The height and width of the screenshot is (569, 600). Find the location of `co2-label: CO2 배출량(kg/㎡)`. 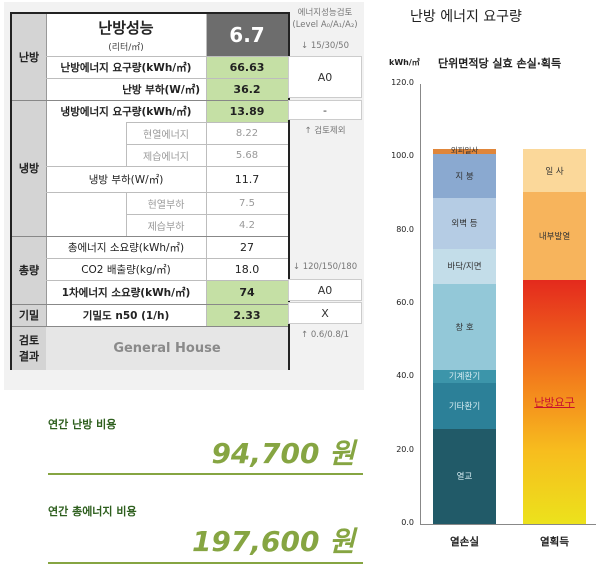

co2-label: CO2 배출량(kg/㎡) is located at coordinates (126, 269).